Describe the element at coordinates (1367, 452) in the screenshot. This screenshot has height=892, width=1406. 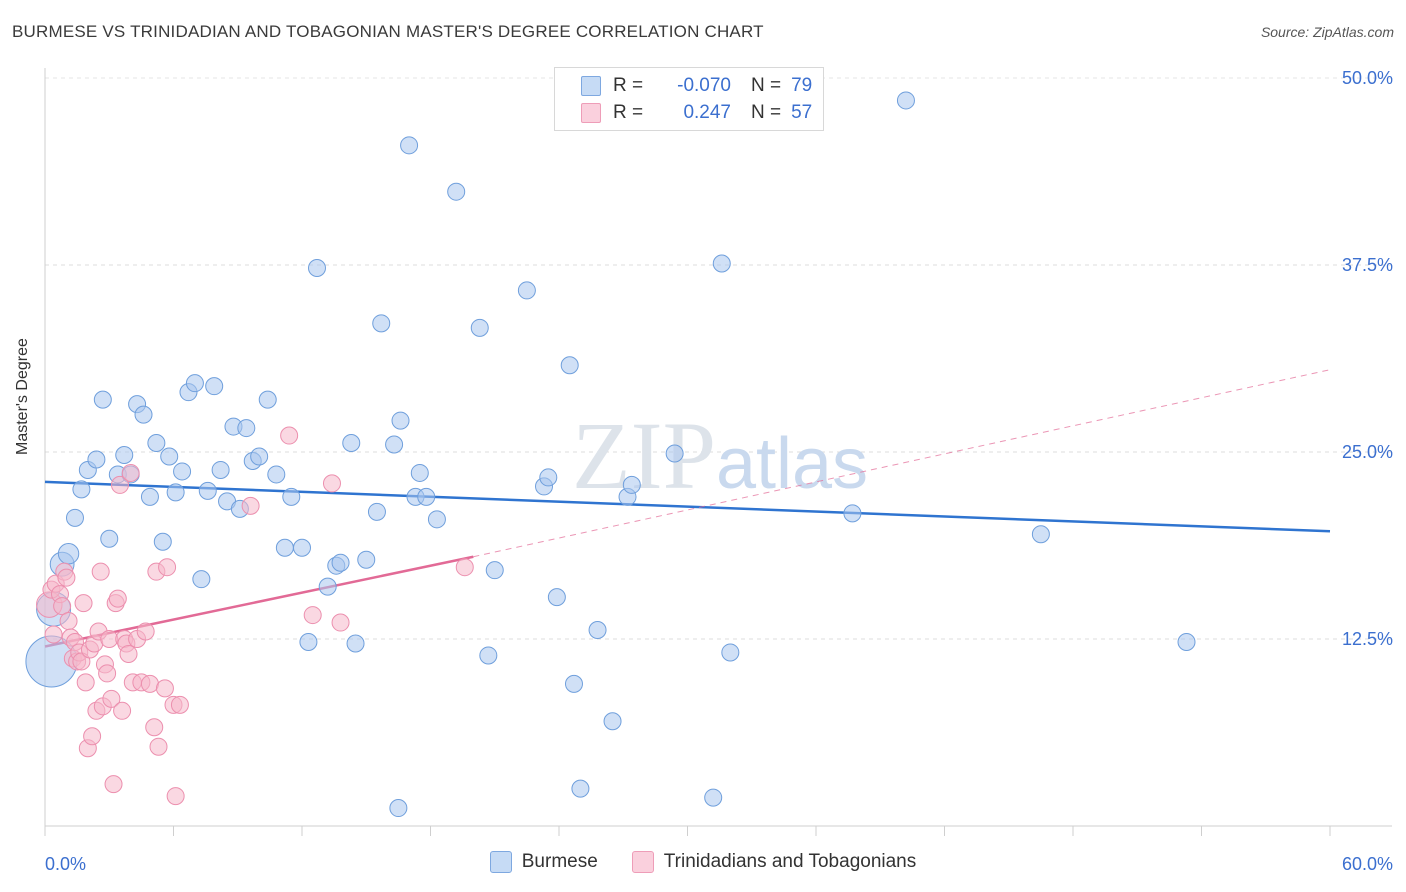
I see `y-tick-label: 25.0%` at that location.